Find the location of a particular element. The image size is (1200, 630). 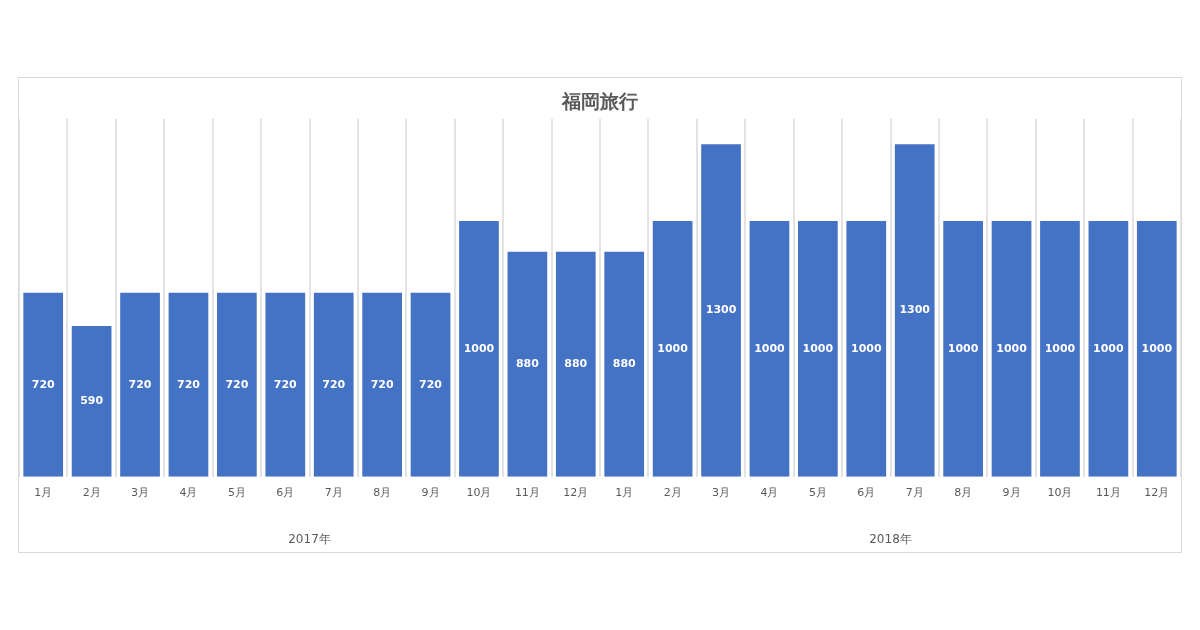

chart-title: 福岡旅行 is located at coordinates (599, 101).